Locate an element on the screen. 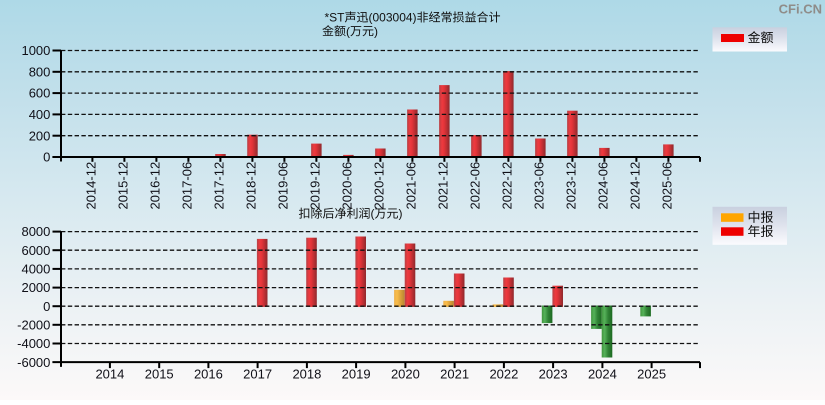 This screenshot has height=405, width=825. svg-text: 2024-12 is located at coordinates (635, 186).